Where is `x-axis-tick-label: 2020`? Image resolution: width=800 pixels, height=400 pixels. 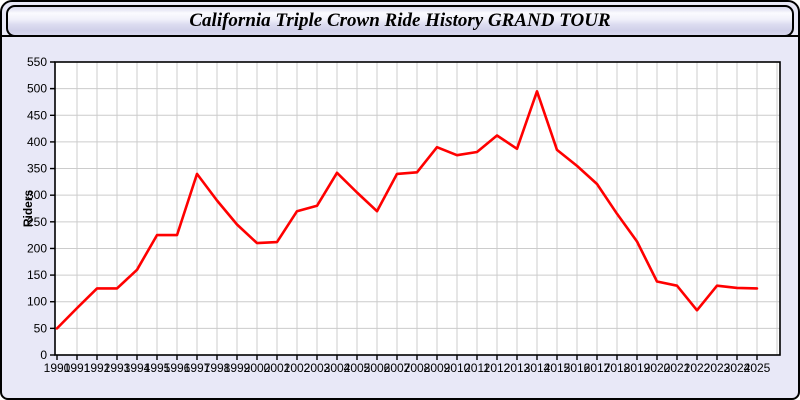
x-axis-tick-label: 2020 is located at coordinates (657, 368).